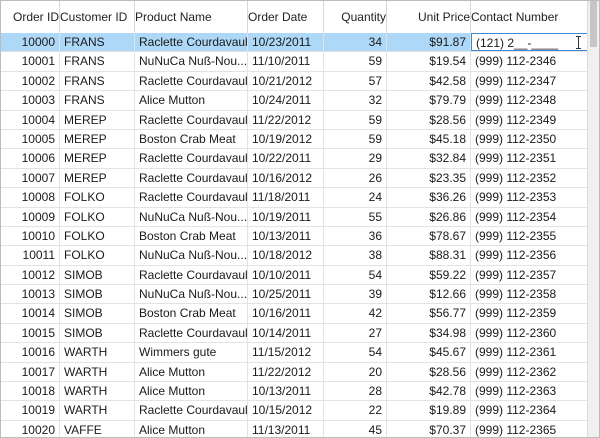 The image size is (600, 438). What do you see at coordinates (30, 42) in the screenshot?
I see `order-id-cell: 10000` at bounding box center [30, 42].